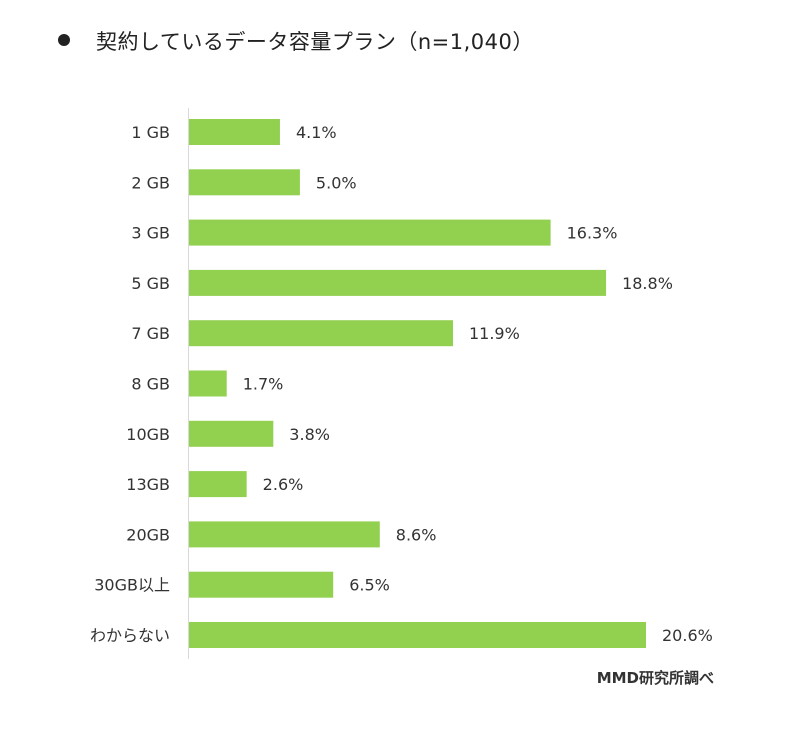 The width and height of the screenshot is (800, 743). What do you see at coordinates (150, 283) in the screenshot?
I see `category-label: 5 GB` at bounding box center [150, 283].